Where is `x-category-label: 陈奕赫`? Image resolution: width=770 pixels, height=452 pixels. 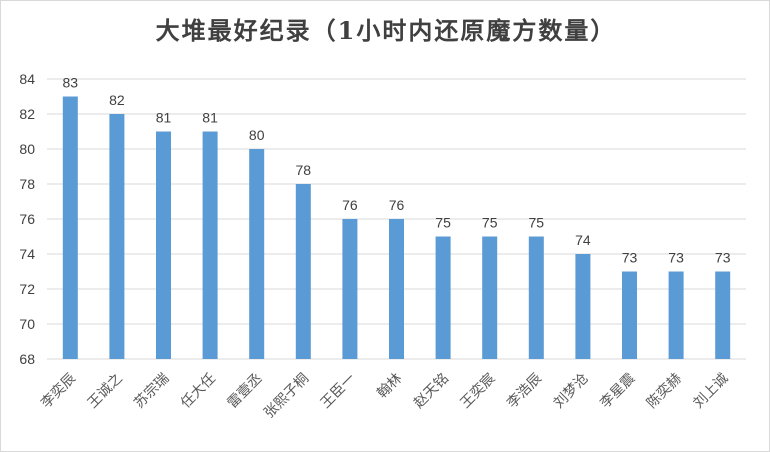
x-category-label: 陈奕赫 is located at coordinates (664, 391).